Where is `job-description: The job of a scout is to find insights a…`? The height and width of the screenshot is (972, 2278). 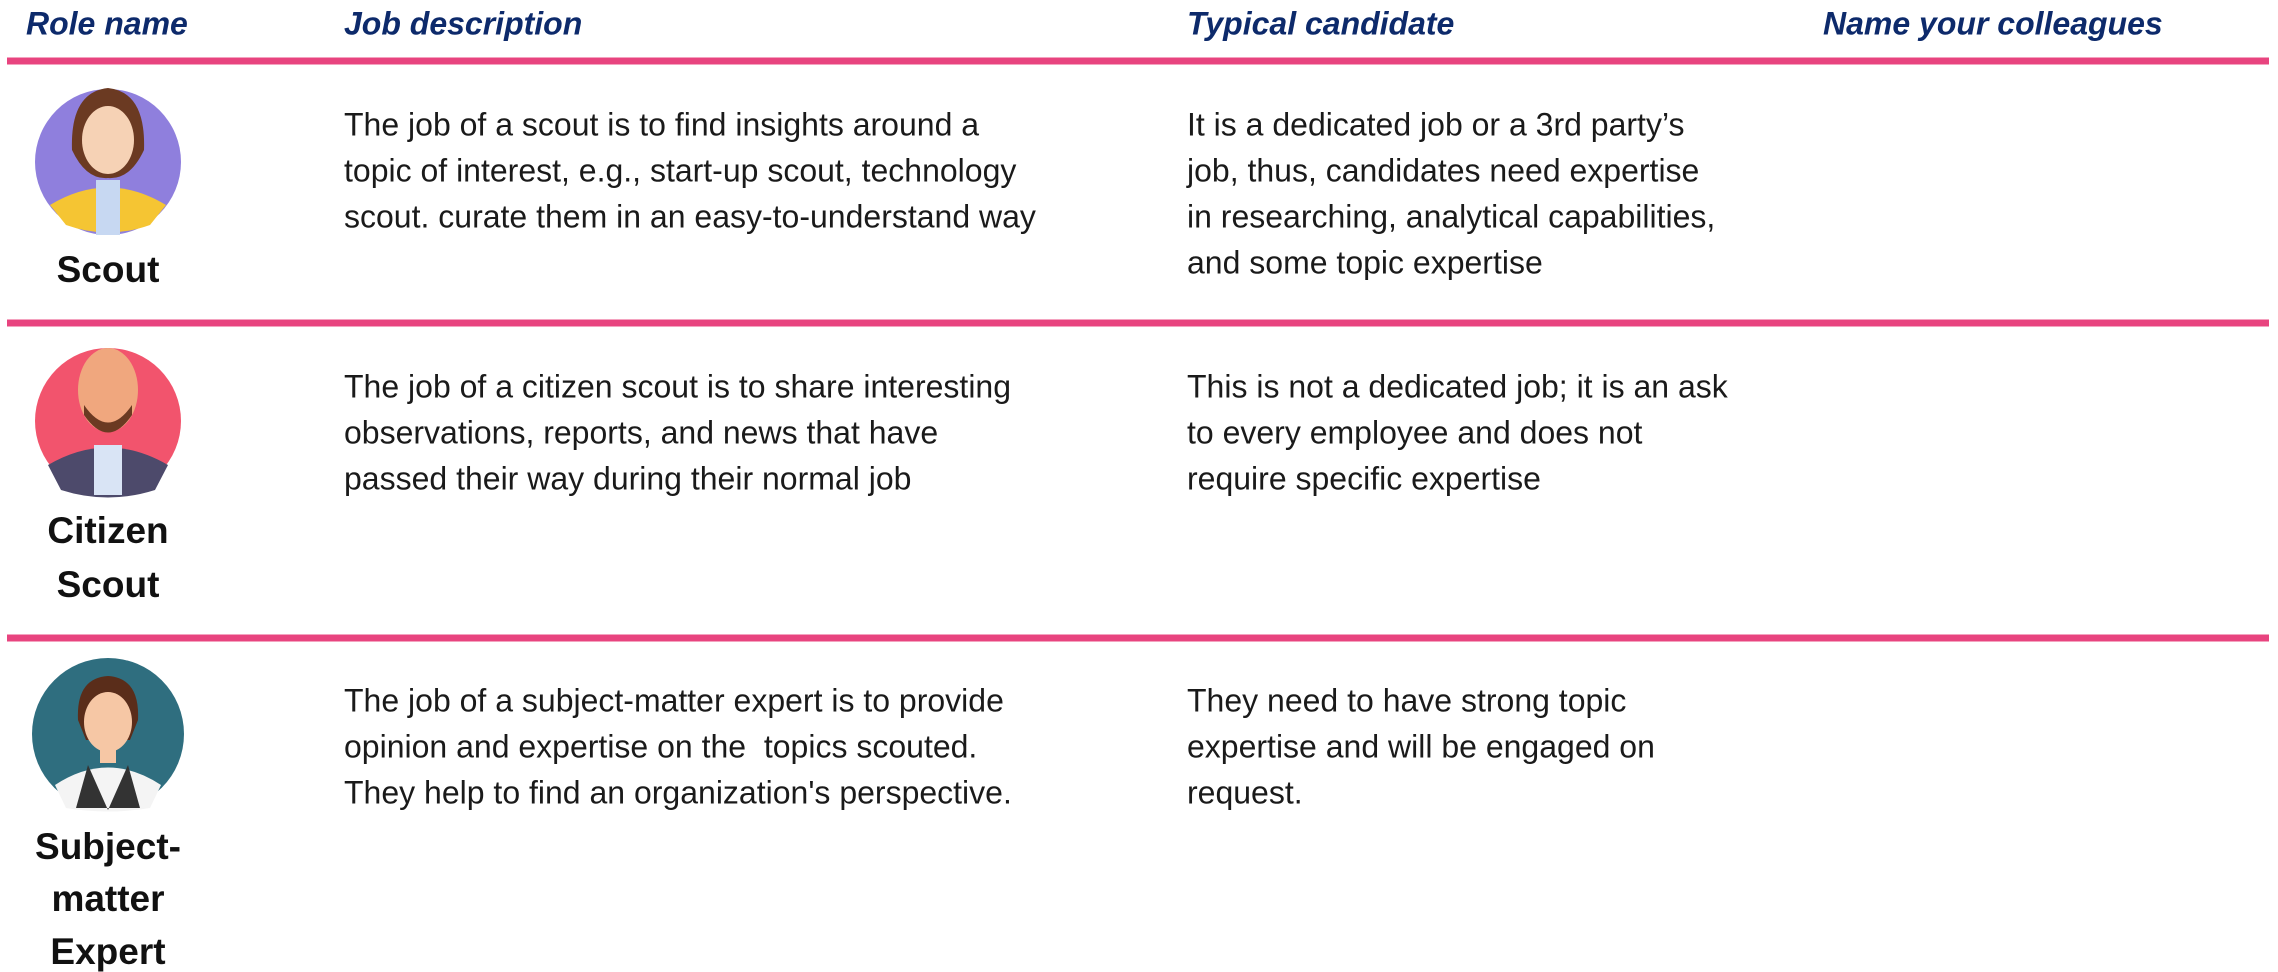
job-description: The job of a scout is to find insights a… is located at coordinates (661, 124).